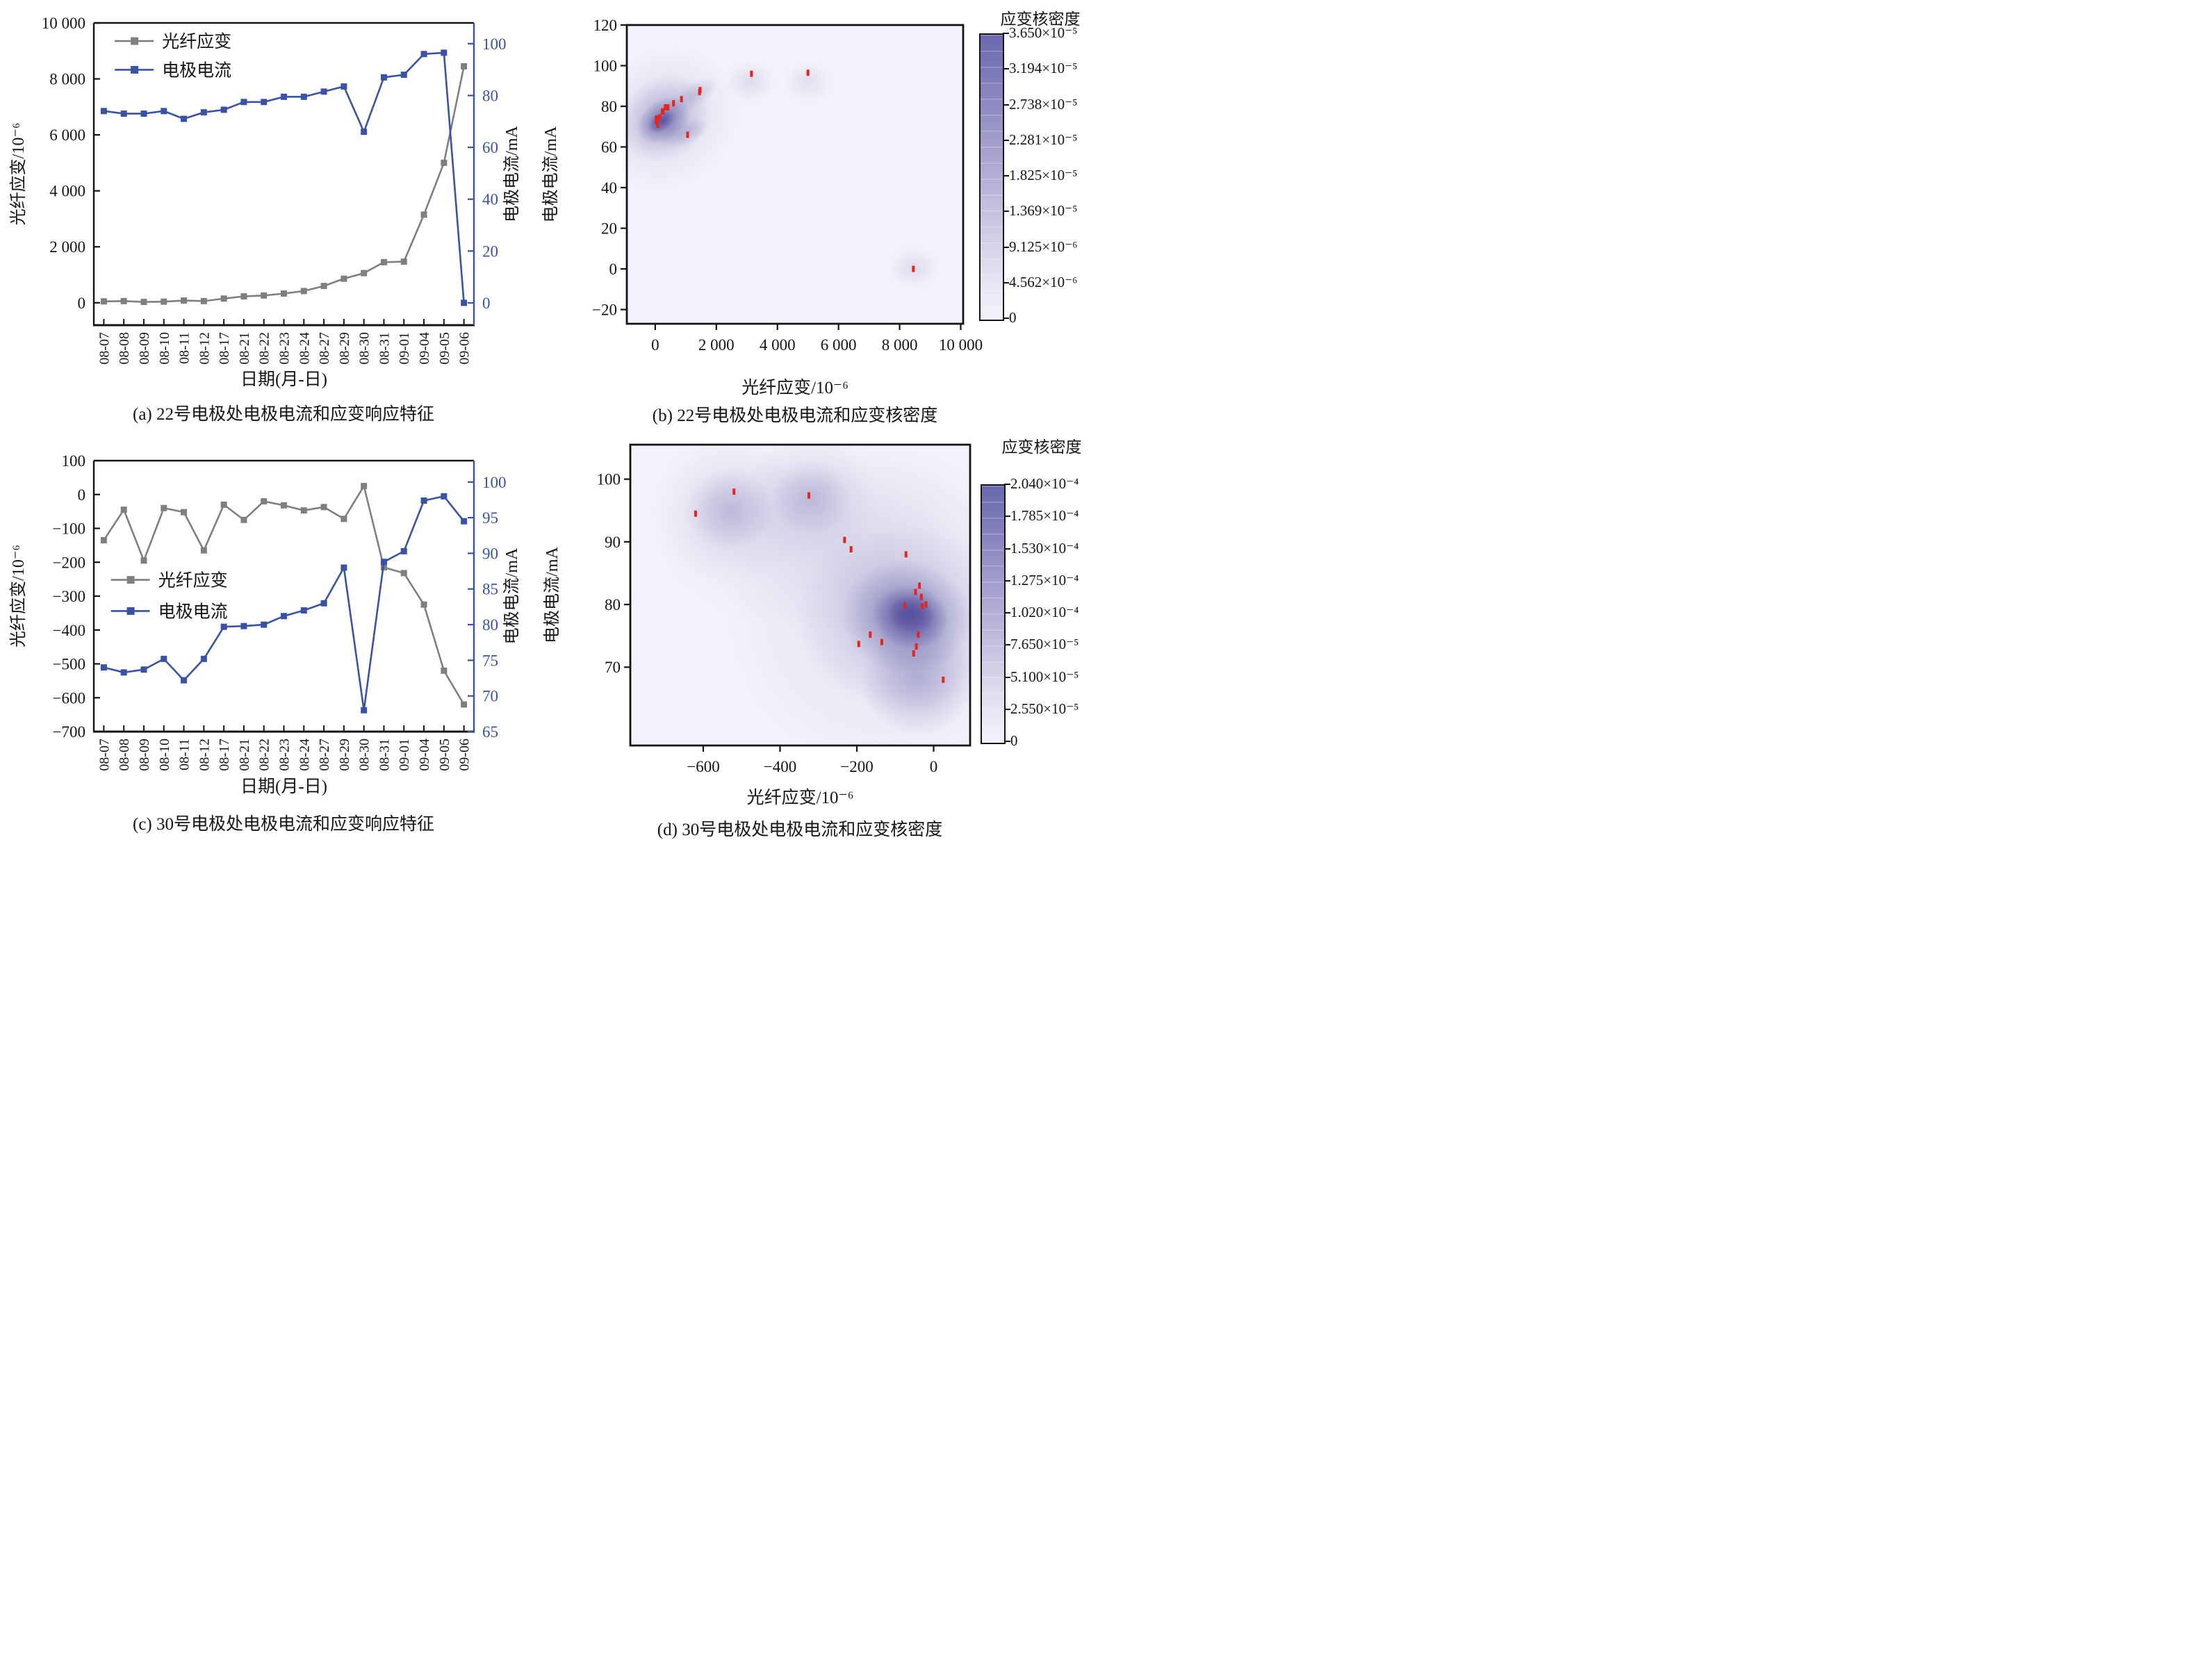 Image resolution: width=2189 pixels, height=1680 pixels. I want to click on colorbar-label: 2.281×10⁻⁵, so click(1043, 139).